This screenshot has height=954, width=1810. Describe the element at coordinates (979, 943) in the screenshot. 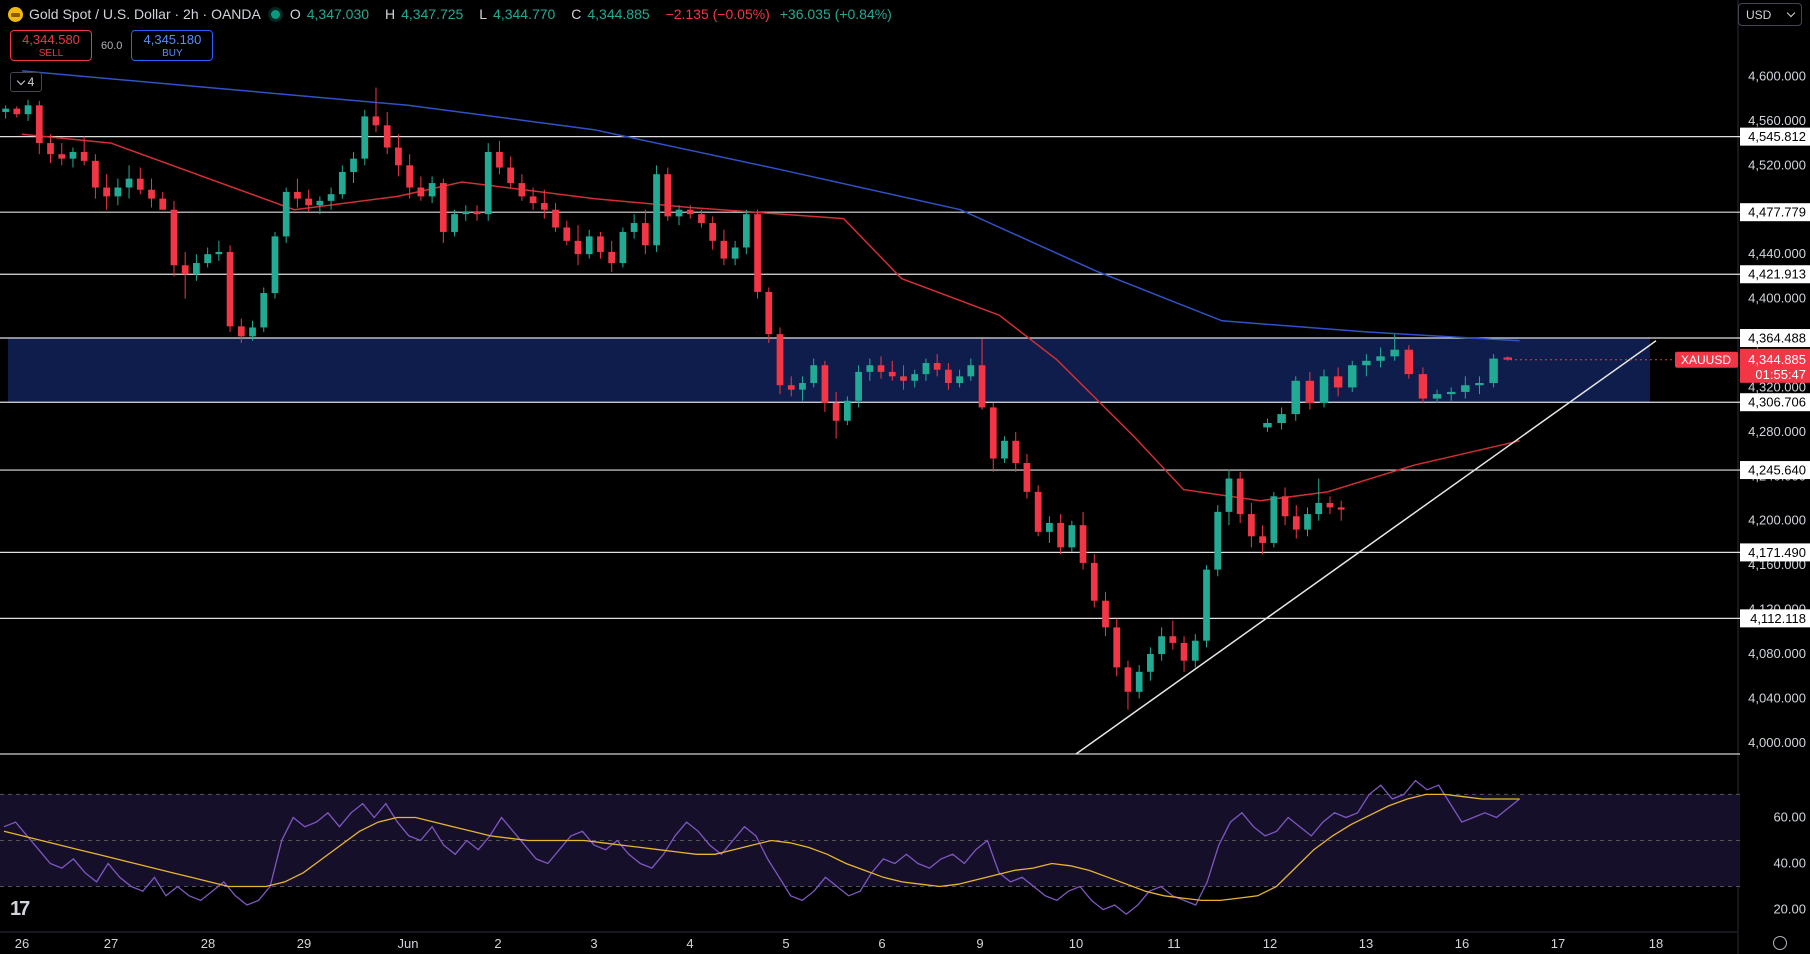

I see `x-tick-label: 9` at that location.